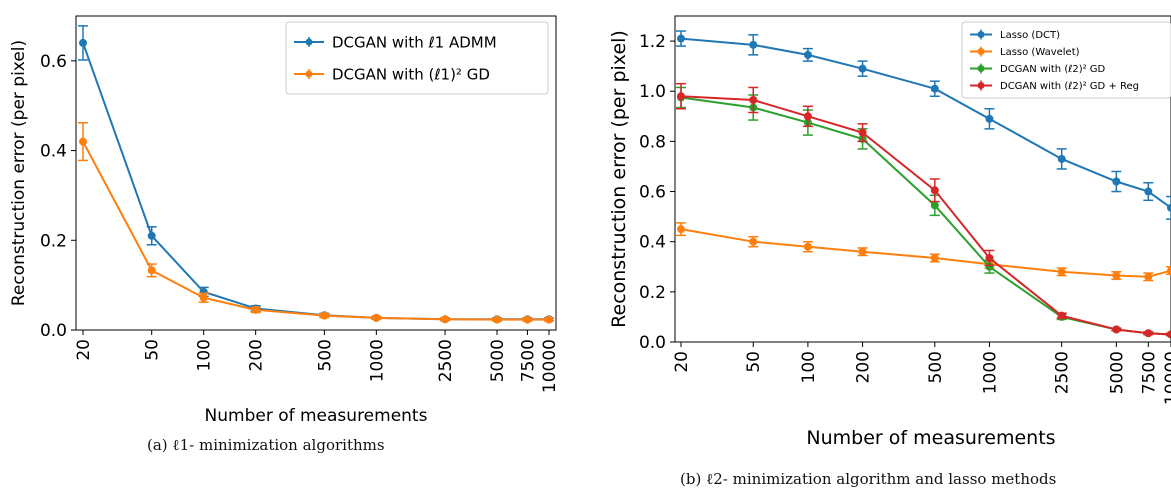 This screenshot has height=495, width=1171. Describe the element at coordinates (1040, 52) in the screenshot. I see `legend-label: Lasso (Wavelet)` at that location.